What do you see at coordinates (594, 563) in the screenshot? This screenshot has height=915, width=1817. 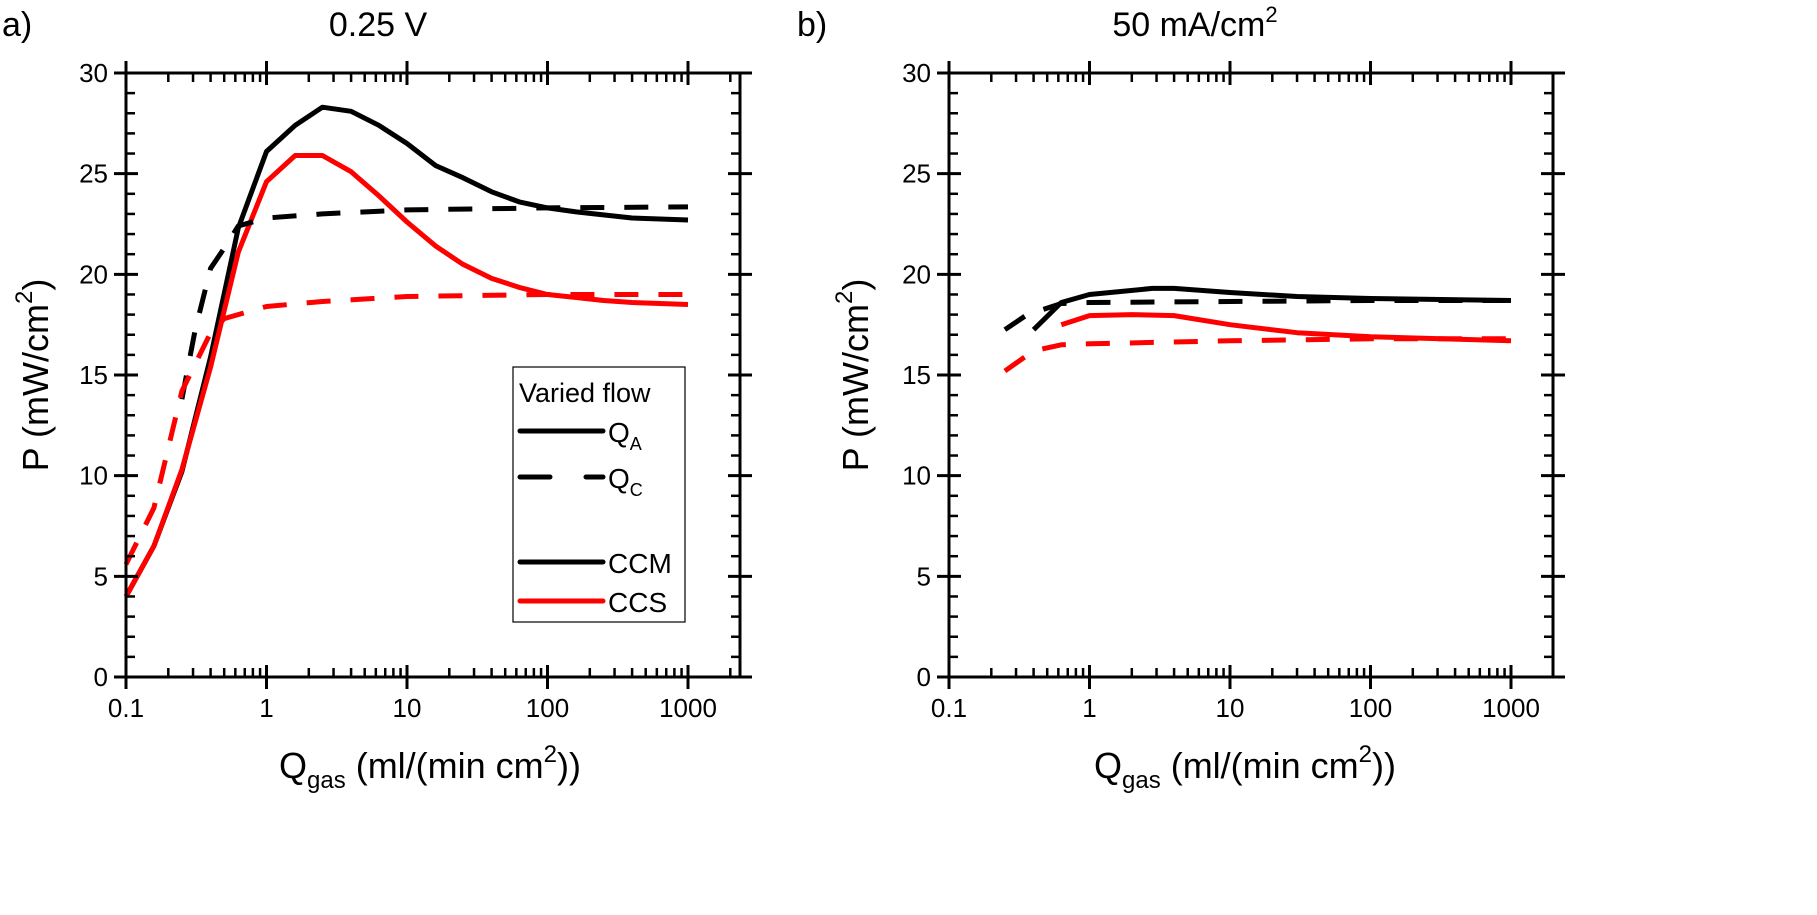 I see `legend-entry-ccm: CCM` at bounding box center [594, 563].